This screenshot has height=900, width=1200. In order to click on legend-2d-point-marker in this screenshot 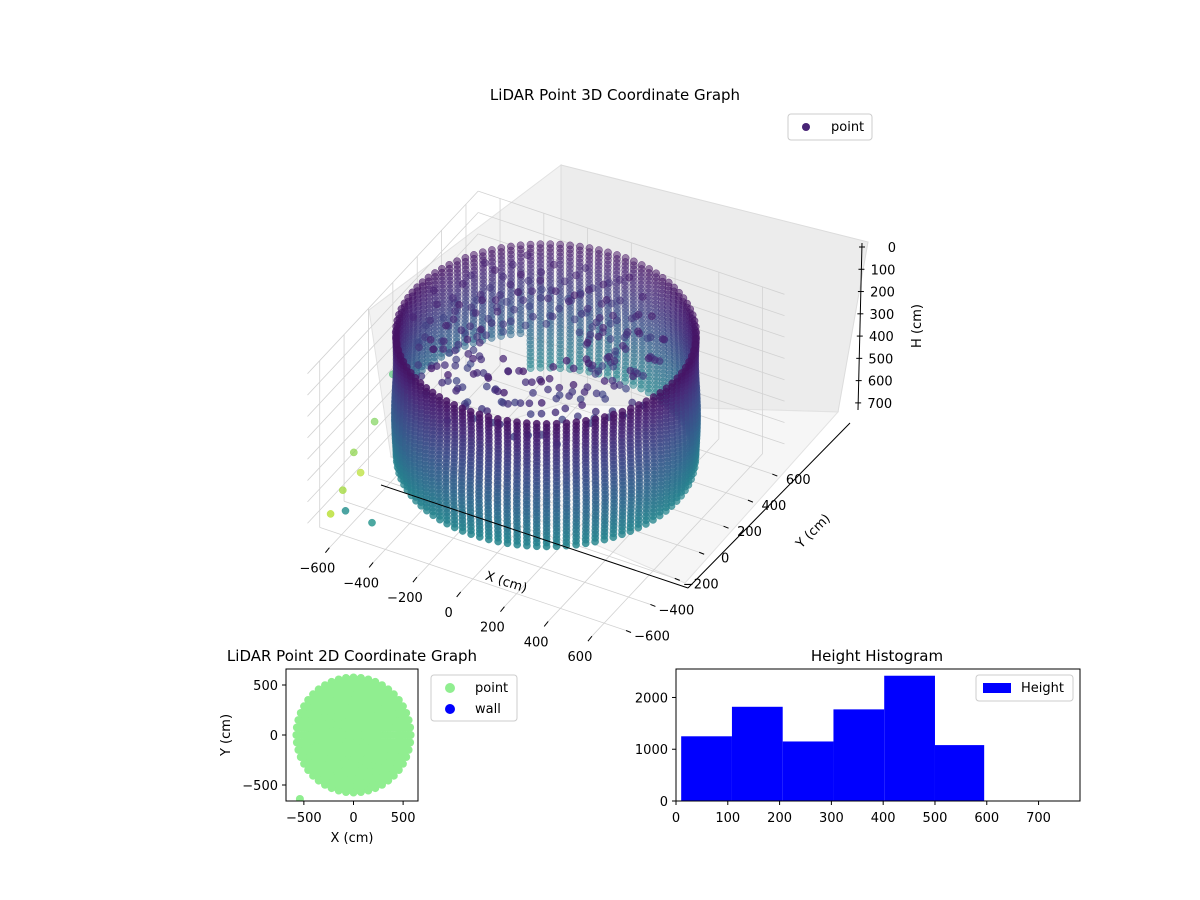, I will do `click(450, 688)`.